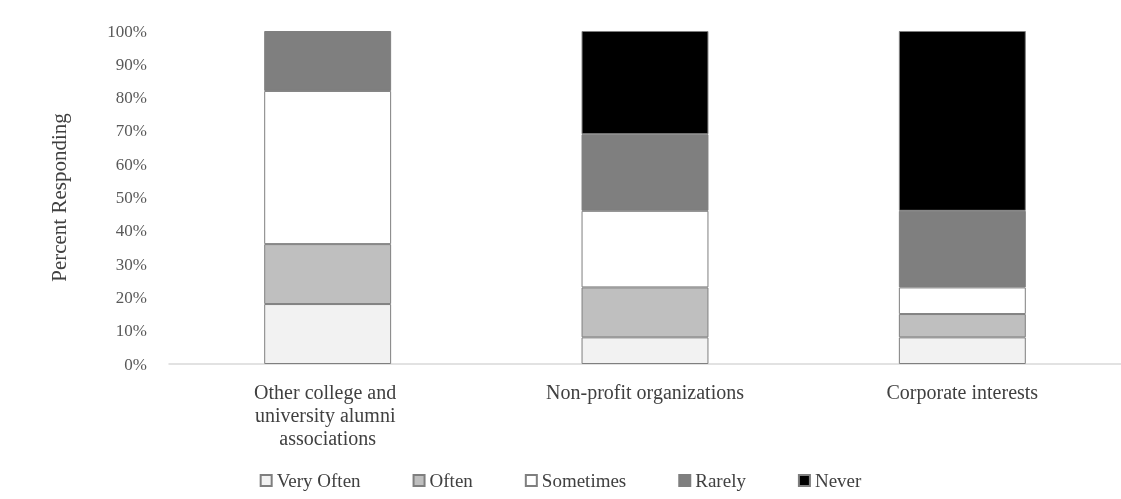 Image resolution: width=1121 pixels, height=499 pixels. What do you see at coordinates (962, 392) in the screenshot?
I see `x-tick-label: Corporate interests` at bounding box center [962, 392].